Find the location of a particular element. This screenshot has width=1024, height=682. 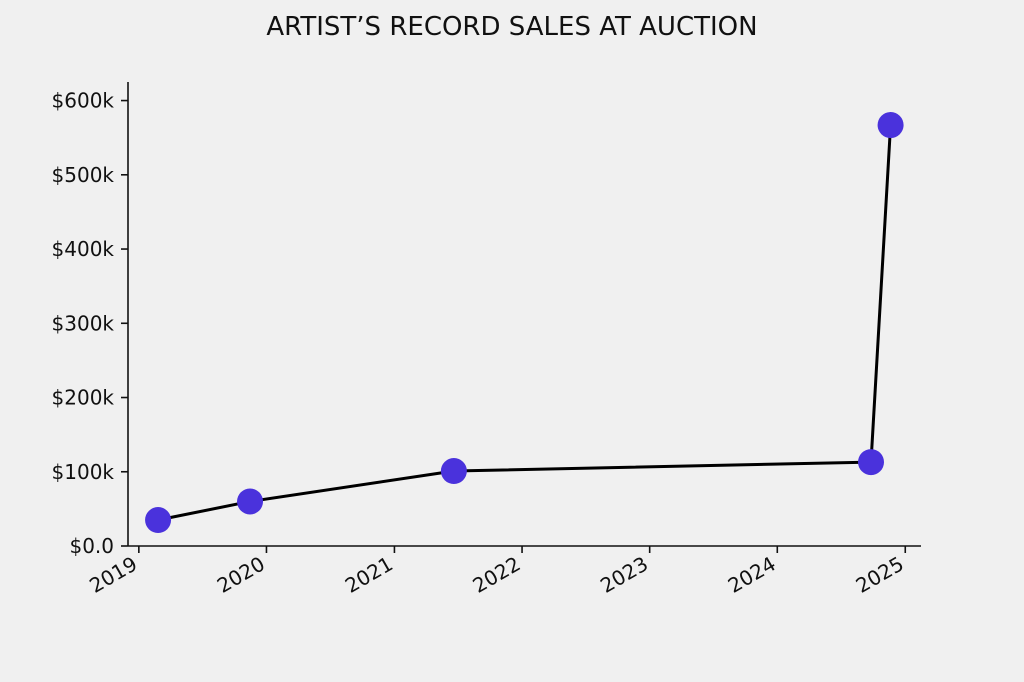

x-tick-label: 2022 is located at coordinates (496, 575).